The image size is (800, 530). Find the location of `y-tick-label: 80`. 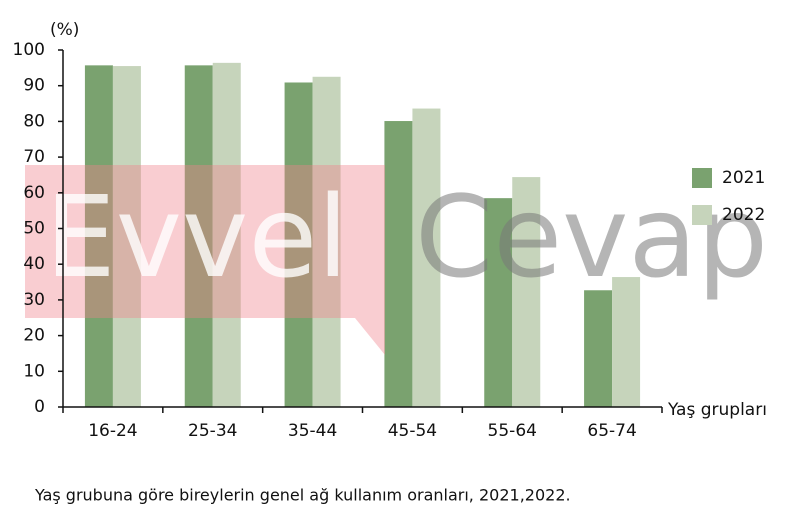

y-tick-label: 80 is located at coordinates (34, 121).